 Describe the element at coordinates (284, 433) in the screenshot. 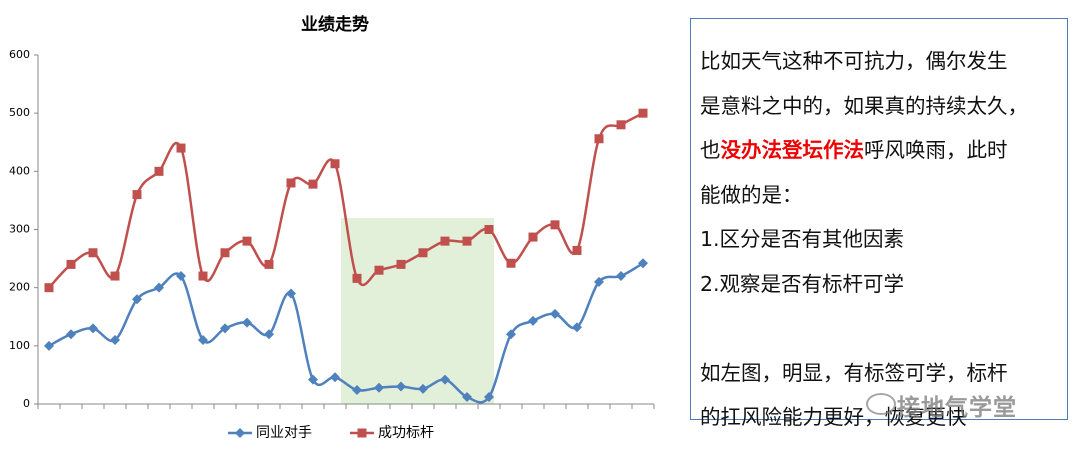

I see `legend-label: 同业对手` at that location.